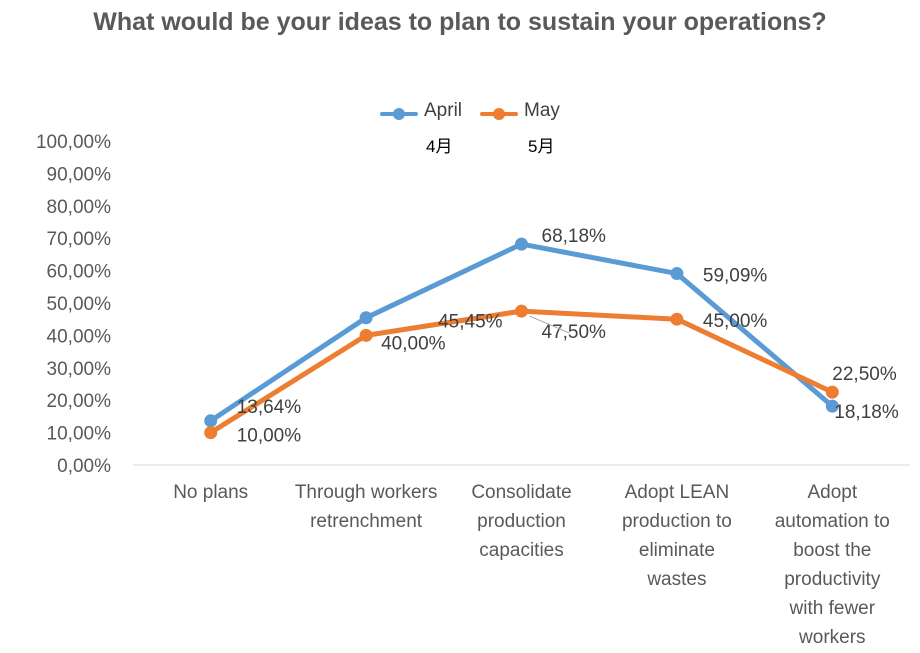  Describe the element at coordinates (470, 322) in the screenshot. I see `data-label-april: 45,45%` at that location.